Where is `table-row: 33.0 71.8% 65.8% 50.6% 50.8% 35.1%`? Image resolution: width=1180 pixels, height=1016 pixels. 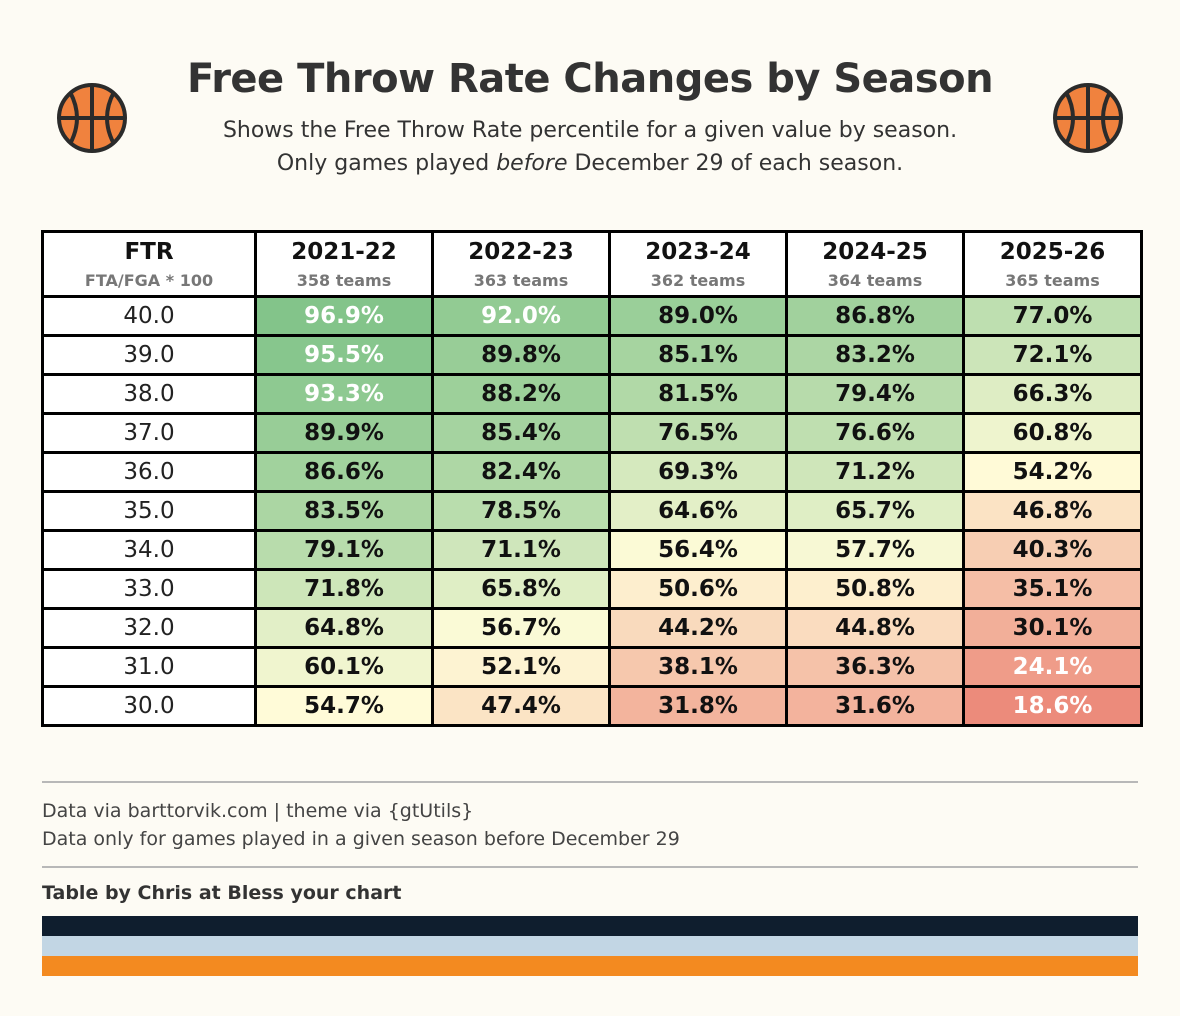 table-row: 33.0 71.8% 65.8% 50.6% 50.8% 35.1% is located at coordinates (592, 589).